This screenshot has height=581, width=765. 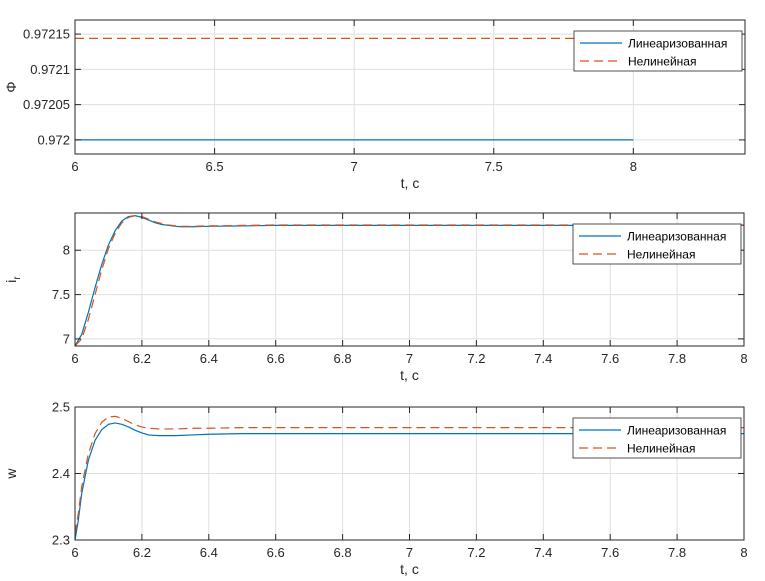 What do you see at coordinates (354, 166) in the screenshot?
I see `chart1-x-tick-label-2: 7` at bounding box center [354, 166].